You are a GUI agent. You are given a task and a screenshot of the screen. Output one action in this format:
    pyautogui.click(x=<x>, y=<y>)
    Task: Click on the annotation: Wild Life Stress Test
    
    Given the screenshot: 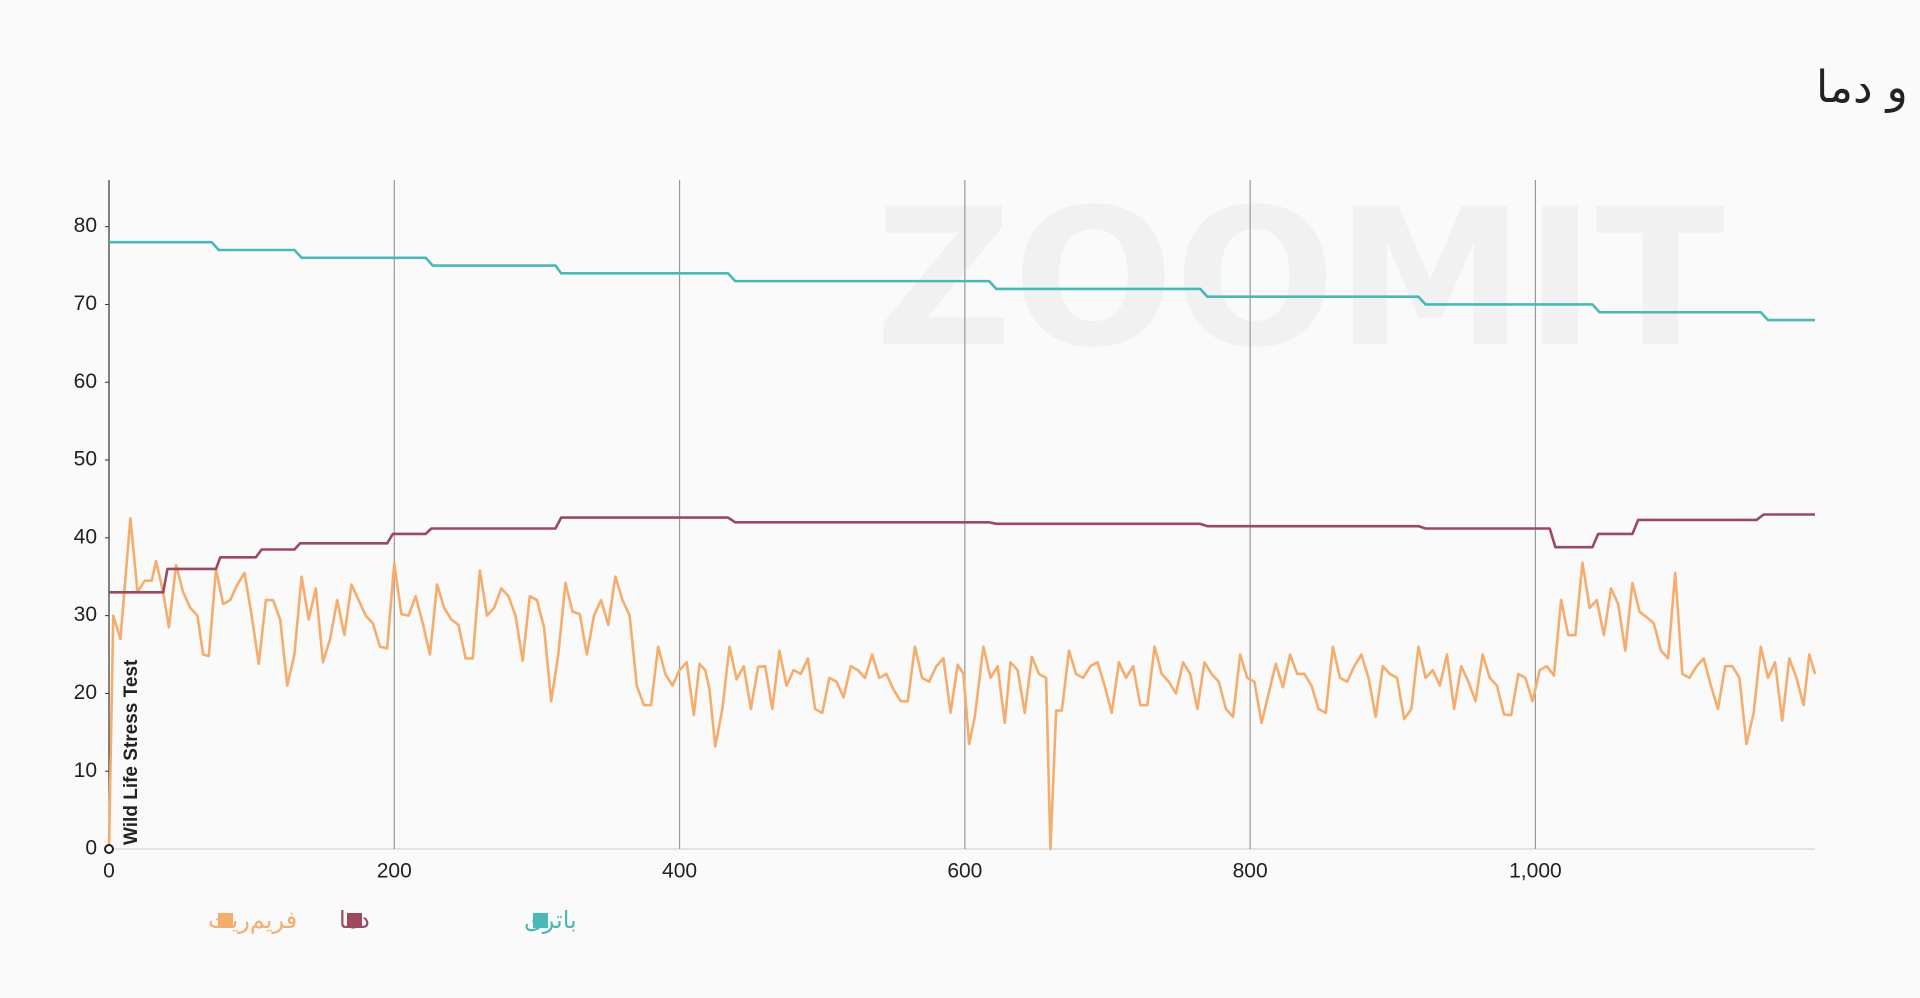 What is the action you would take?
    pyautogui.click(x=131, y=752)
    